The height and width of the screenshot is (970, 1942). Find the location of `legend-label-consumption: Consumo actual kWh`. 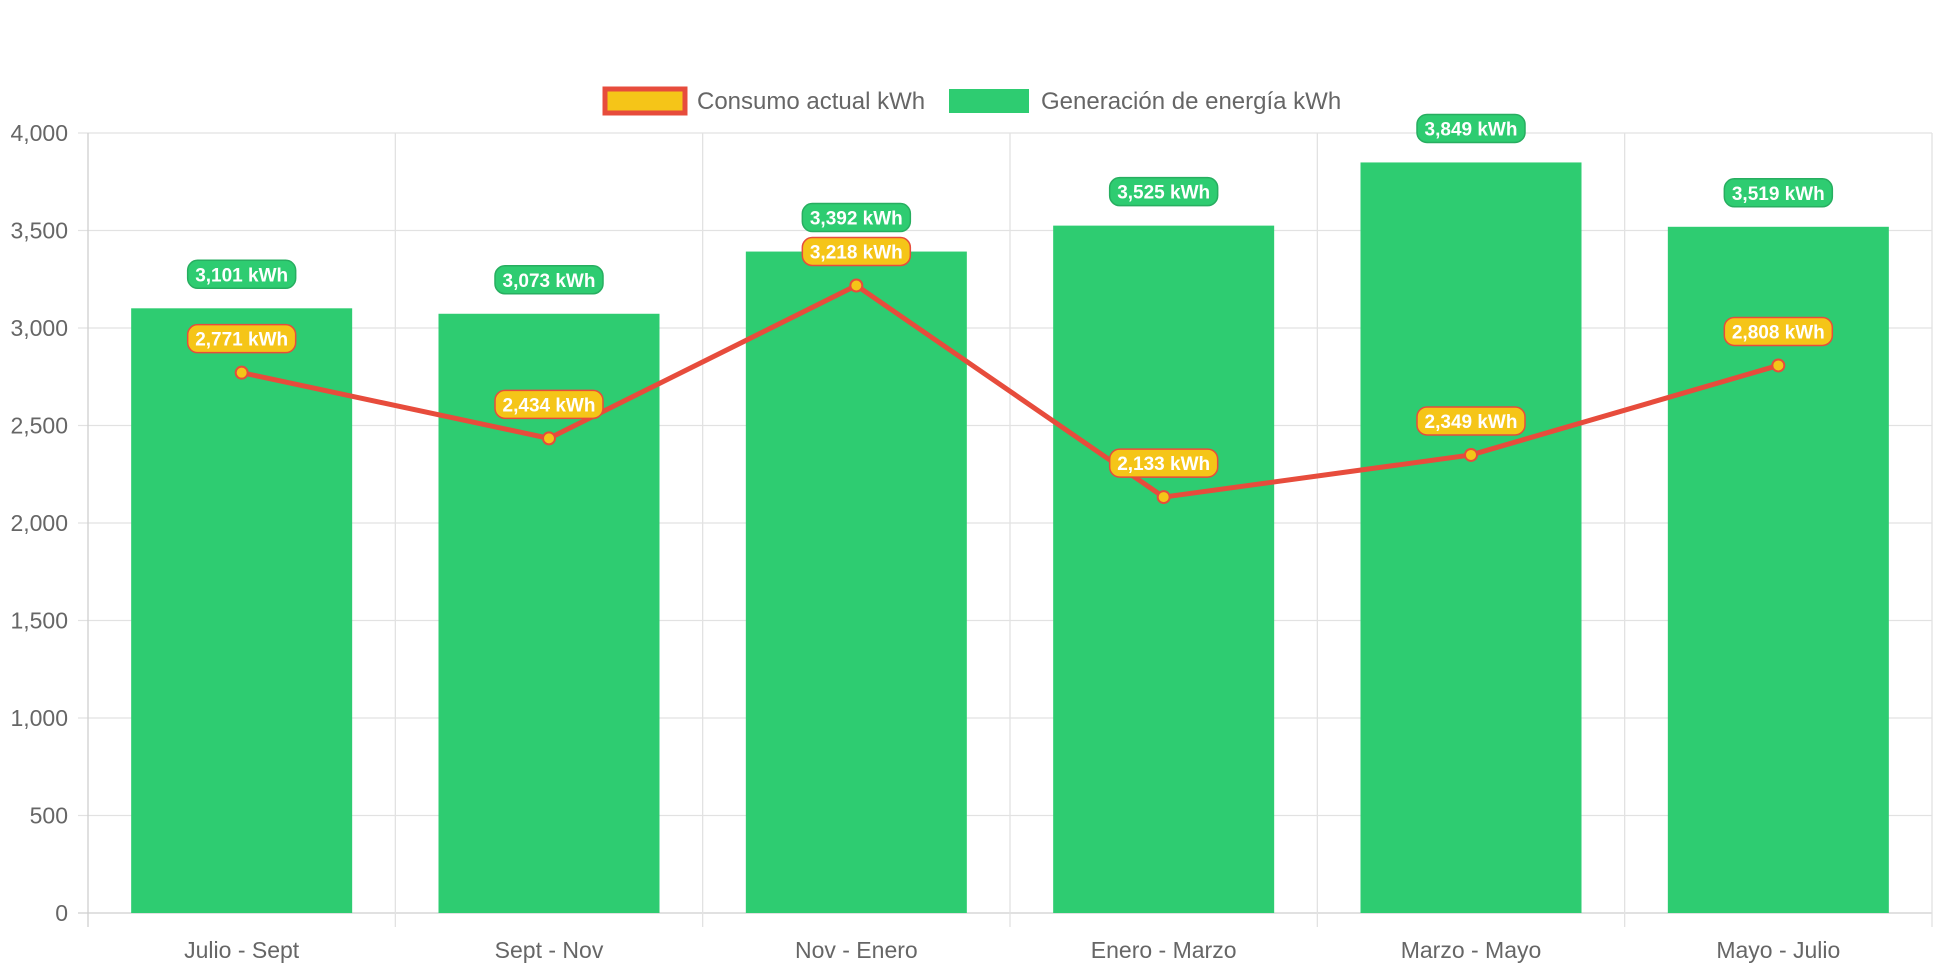

legend-label-consumption: Consumo actual kWh is located at coordinates (811, 101).